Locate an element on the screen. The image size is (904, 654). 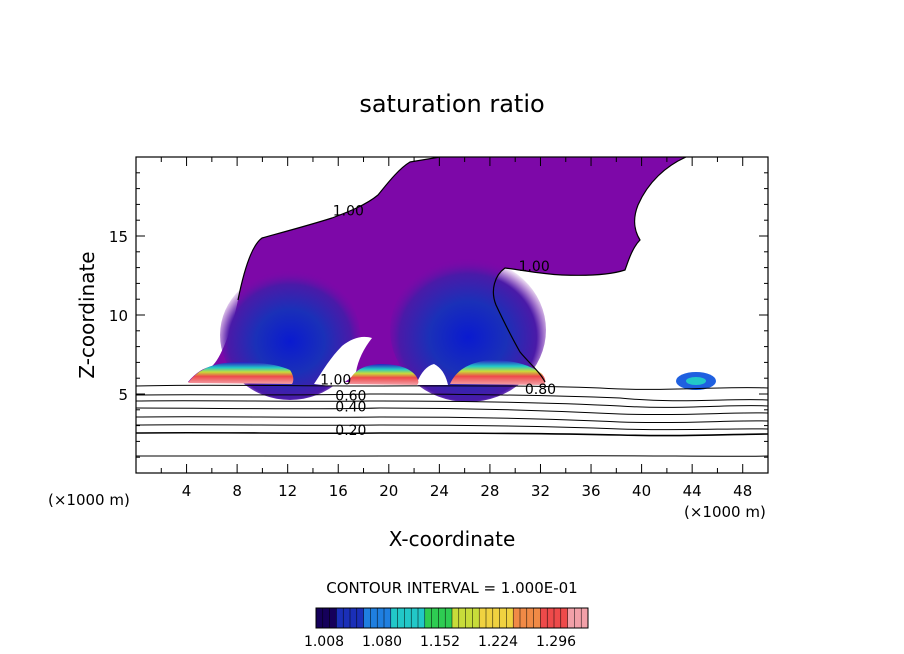
x-tick-label: 20 is located at coordinates (388, 491).